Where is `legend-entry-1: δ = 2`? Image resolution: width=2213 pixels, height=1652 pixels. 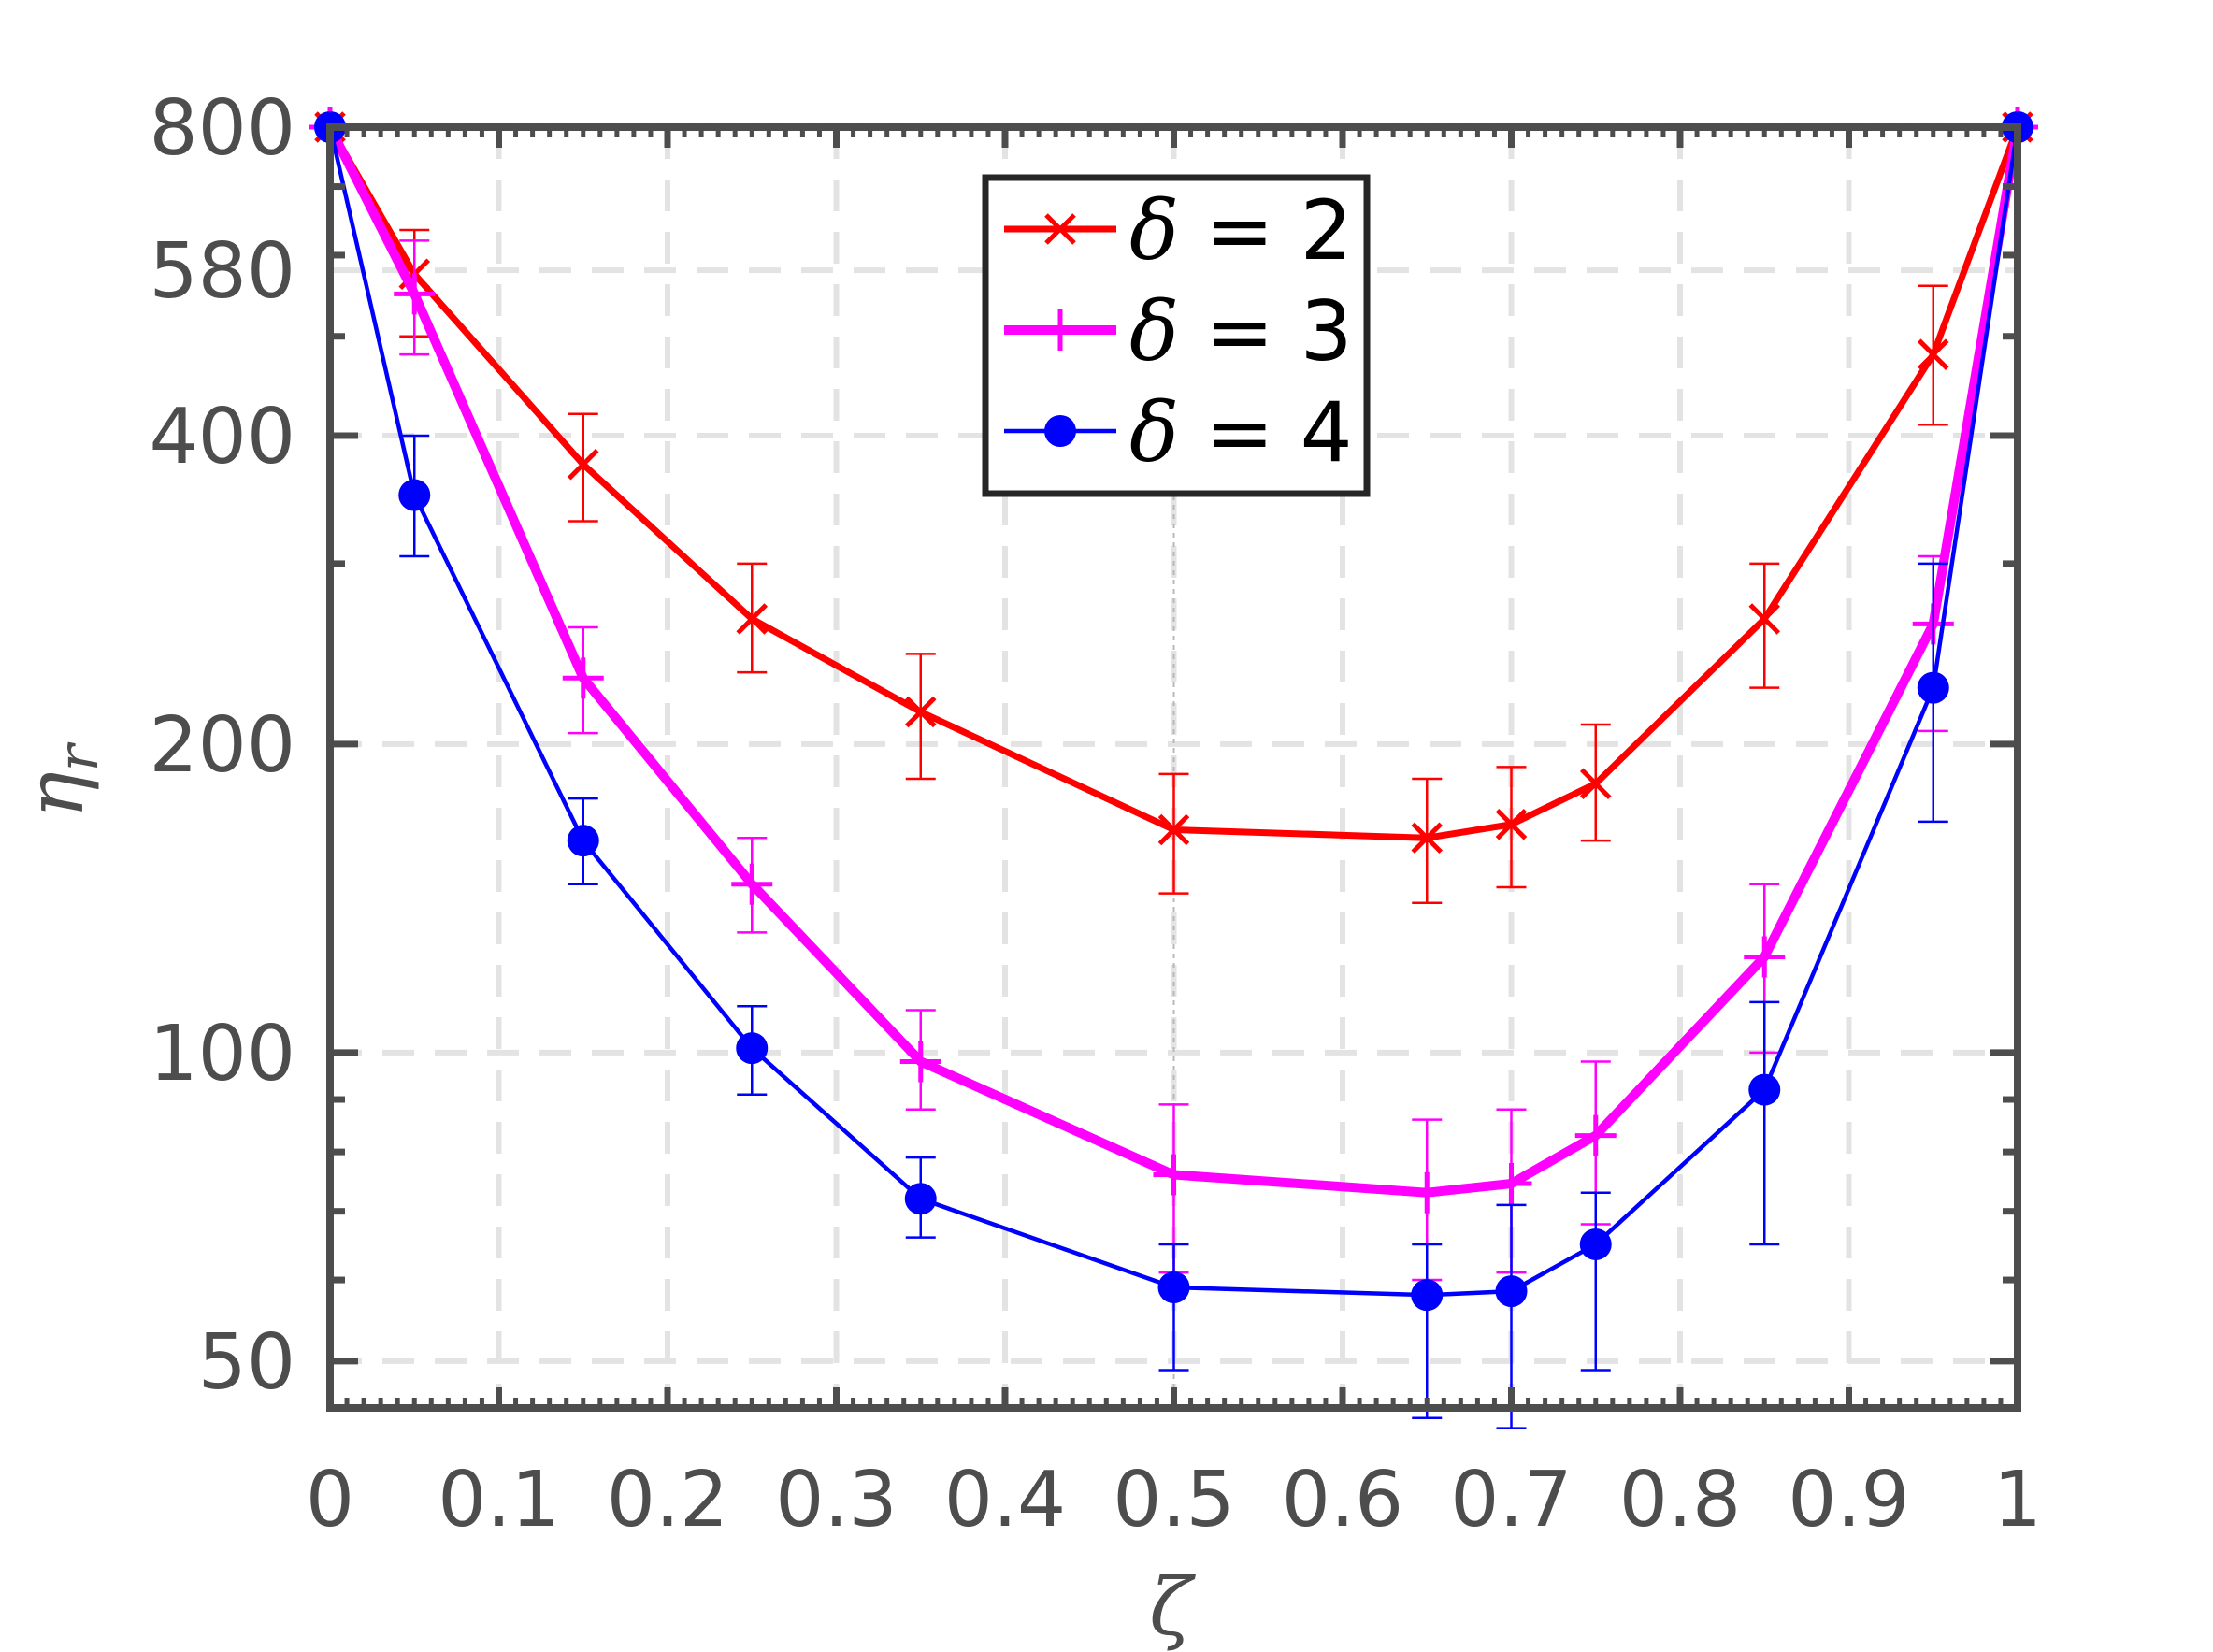
legend-entry-1: δ = 2 is located at coordinates (1178, 230).